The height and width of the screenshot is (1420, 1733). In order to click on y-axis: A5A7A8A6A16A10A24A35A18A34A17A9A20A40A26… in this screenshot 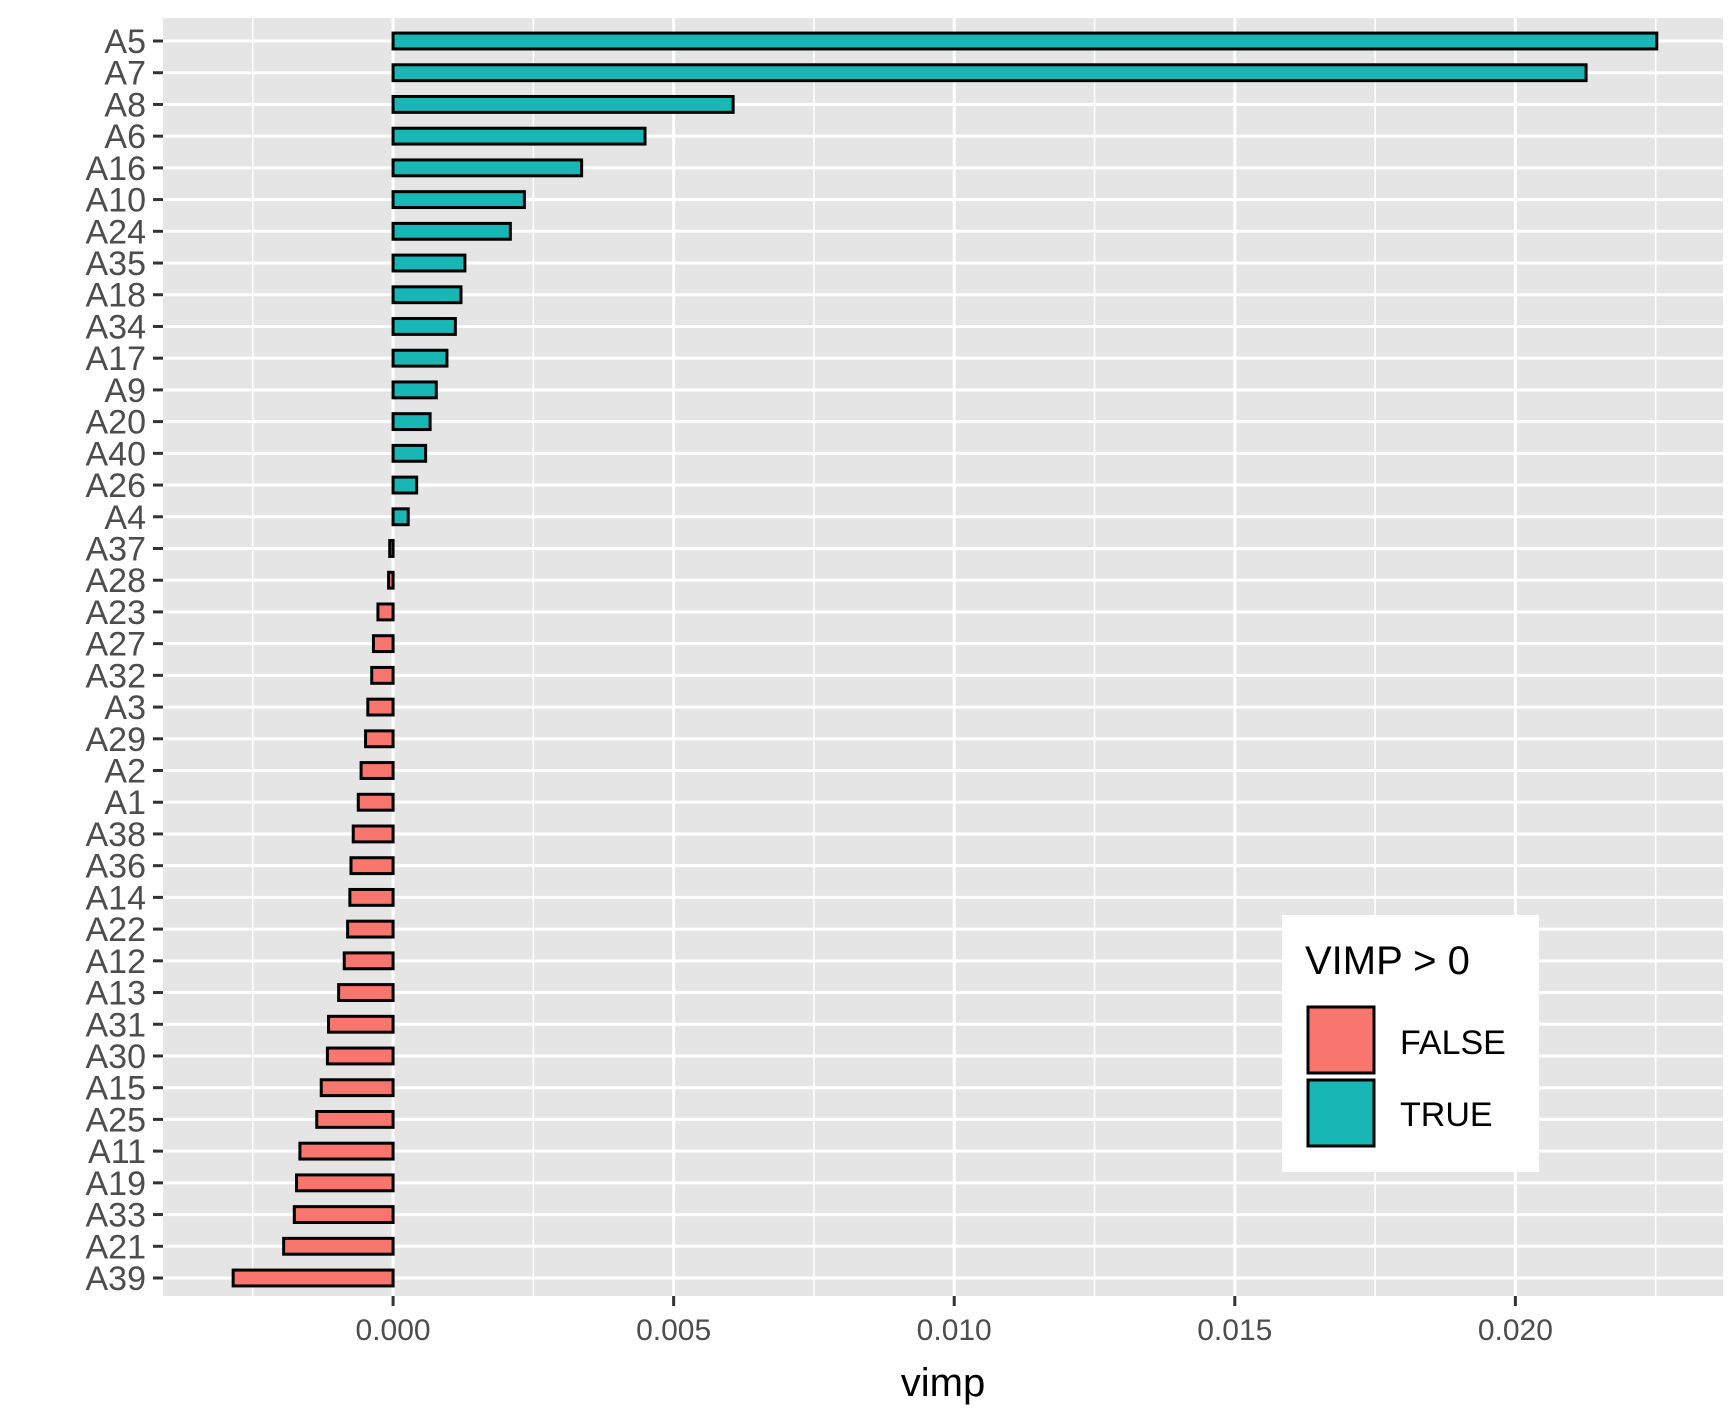, I will do `click(124, 660)`.